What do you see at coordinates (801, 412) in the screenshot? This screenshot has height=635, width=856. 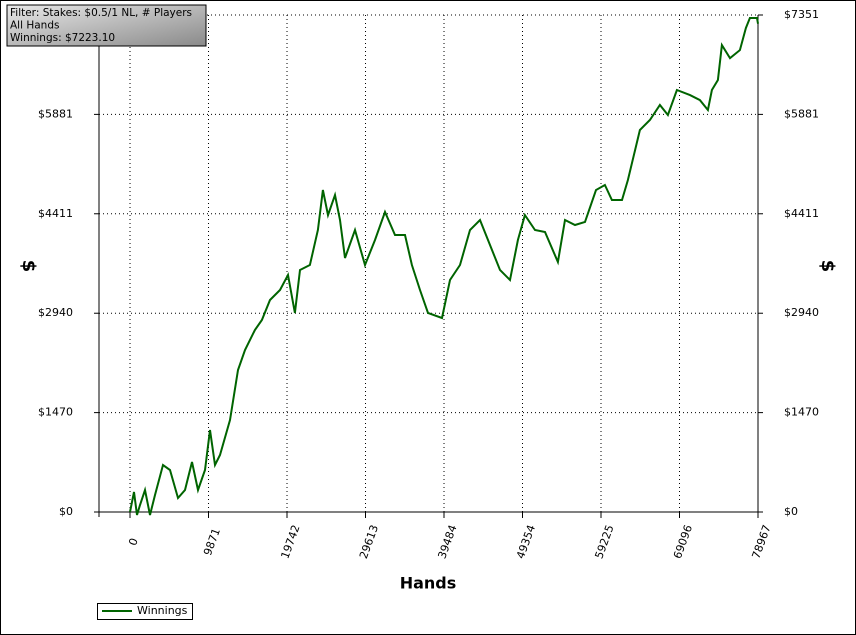 I see `y2-tick-label: $1470` at bounding box center [801, 412].